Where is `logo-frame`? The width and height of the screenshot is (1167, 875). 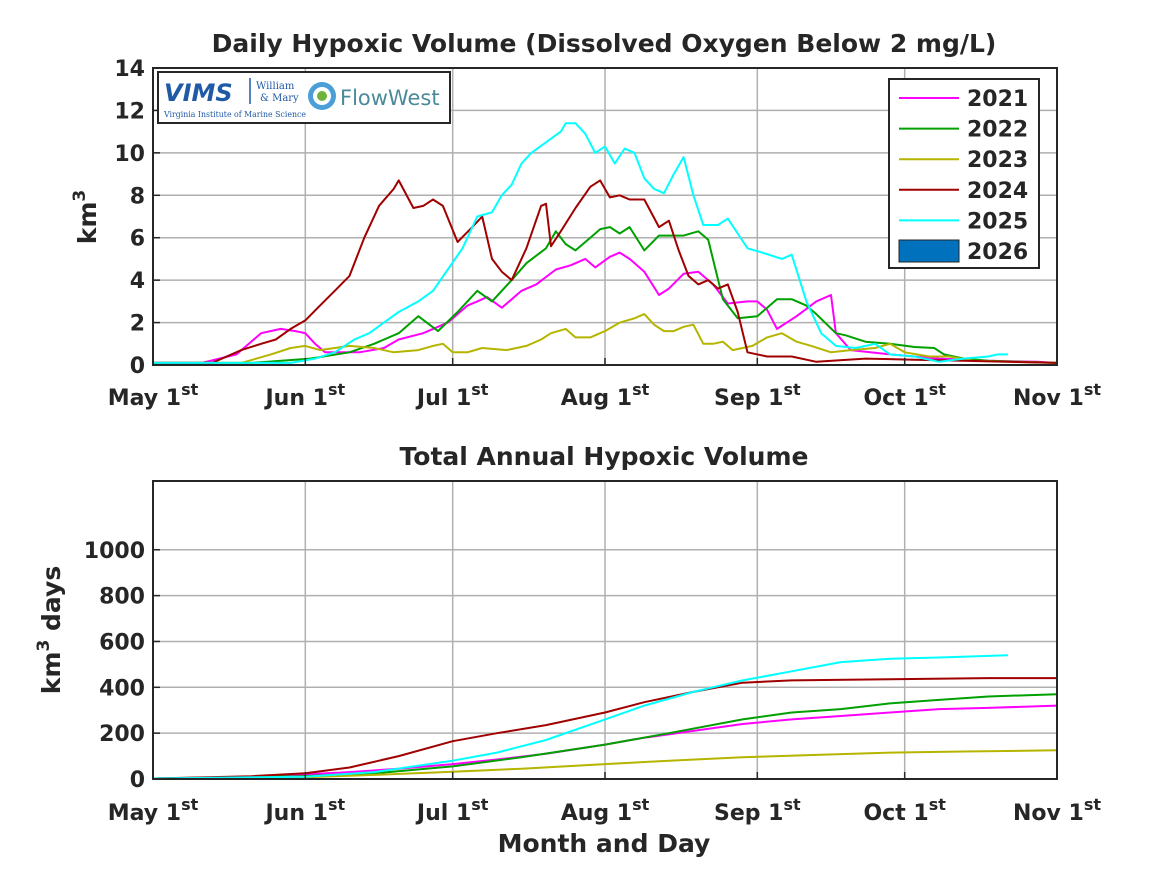 logo-frame is located at coordinates (304, 97).